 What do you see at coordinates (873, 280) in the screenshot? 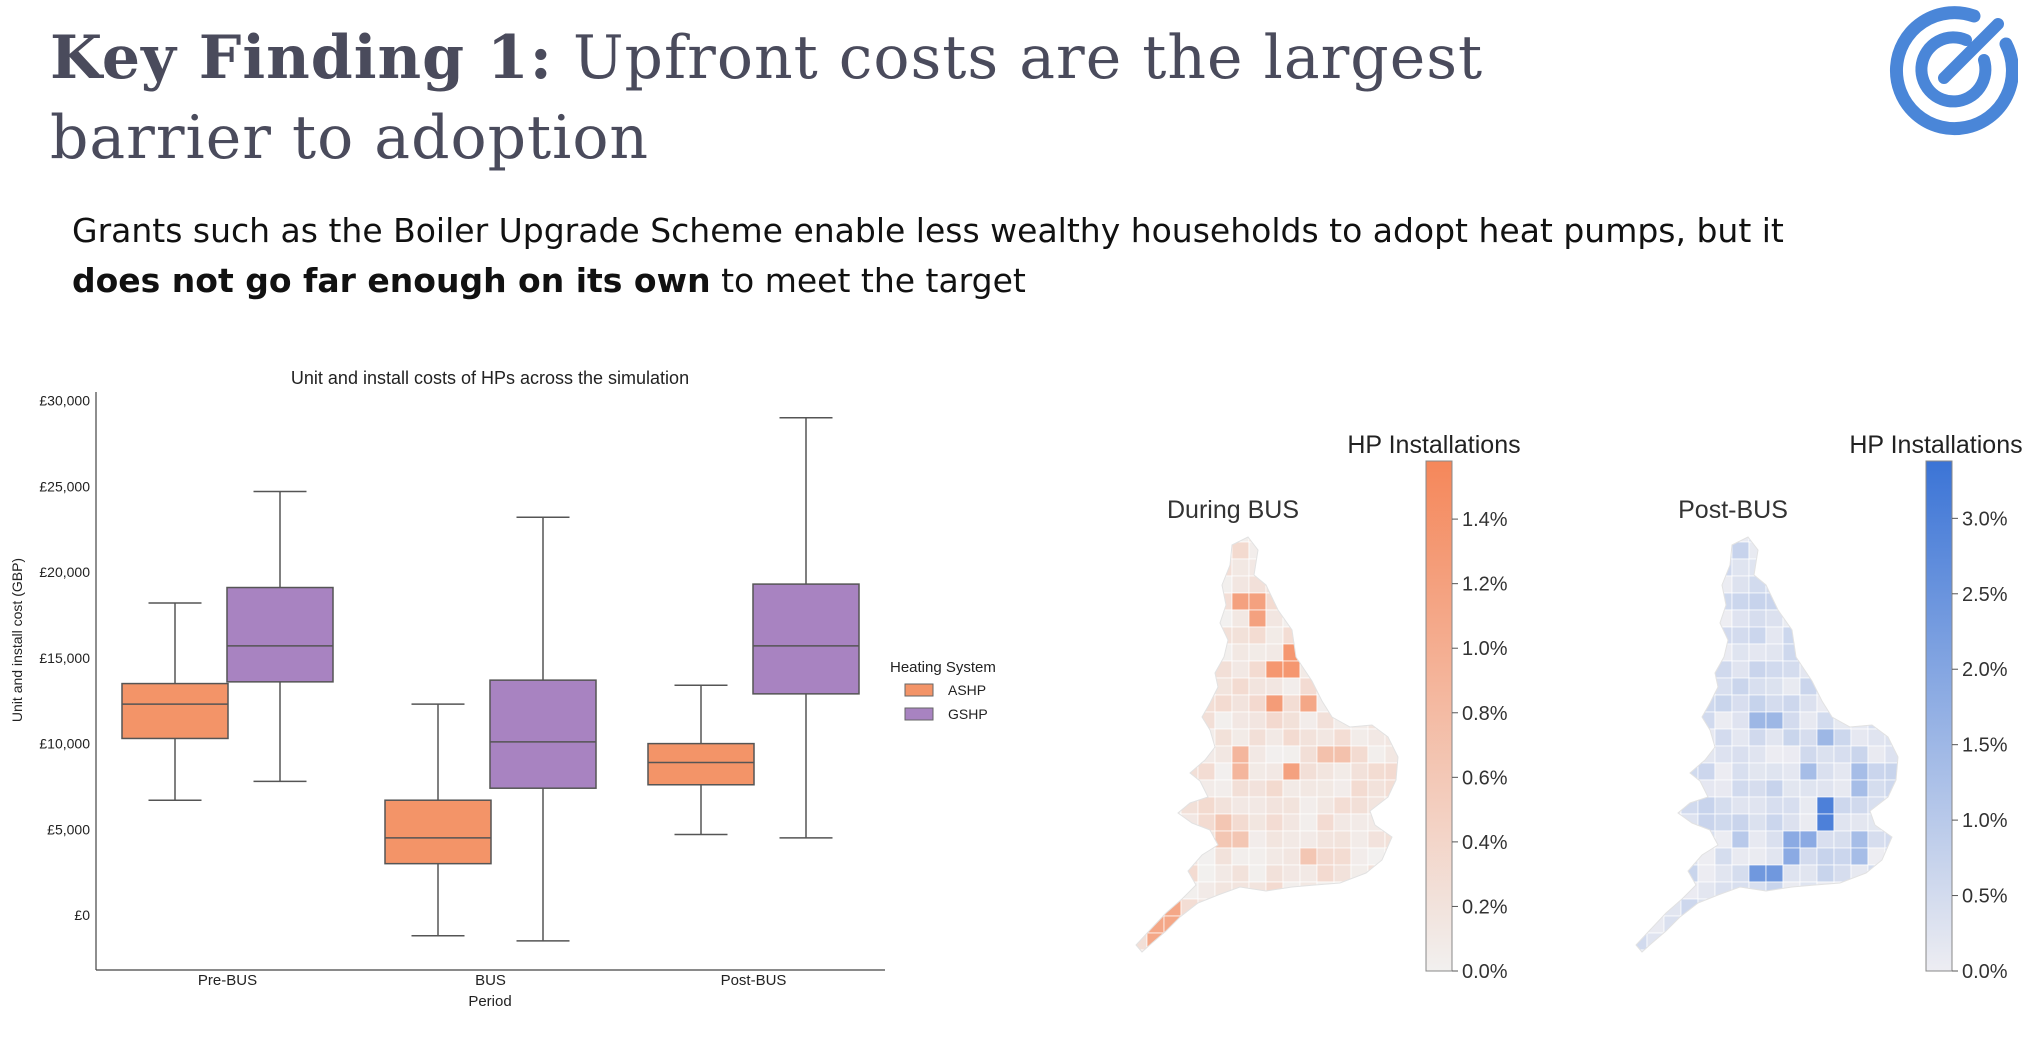
I see `subtitle-end: to meet the target` at bounding box center [873, 280].